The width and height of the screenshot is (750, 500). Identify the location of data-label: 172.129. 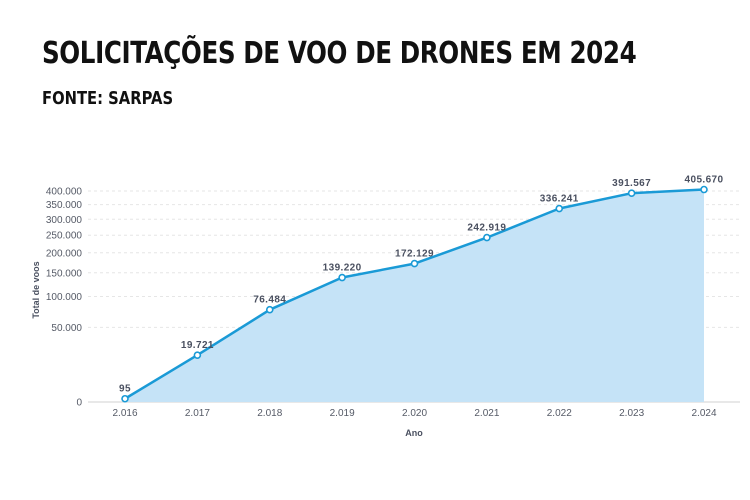
(414, 254).